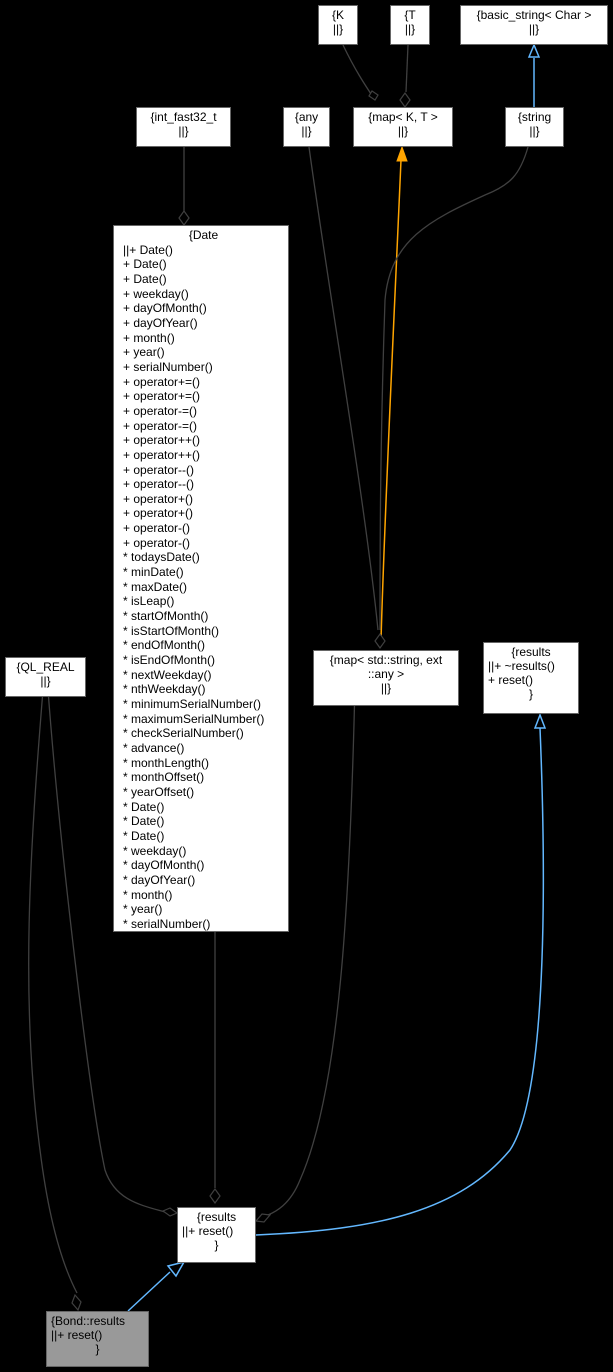 Image resolution: width=613 pixels, height=1372 pixels. What do you see at coordinates (145, 278) in the screenshot?
I see `date-member: + Date()` at bounding box center [145, 278].